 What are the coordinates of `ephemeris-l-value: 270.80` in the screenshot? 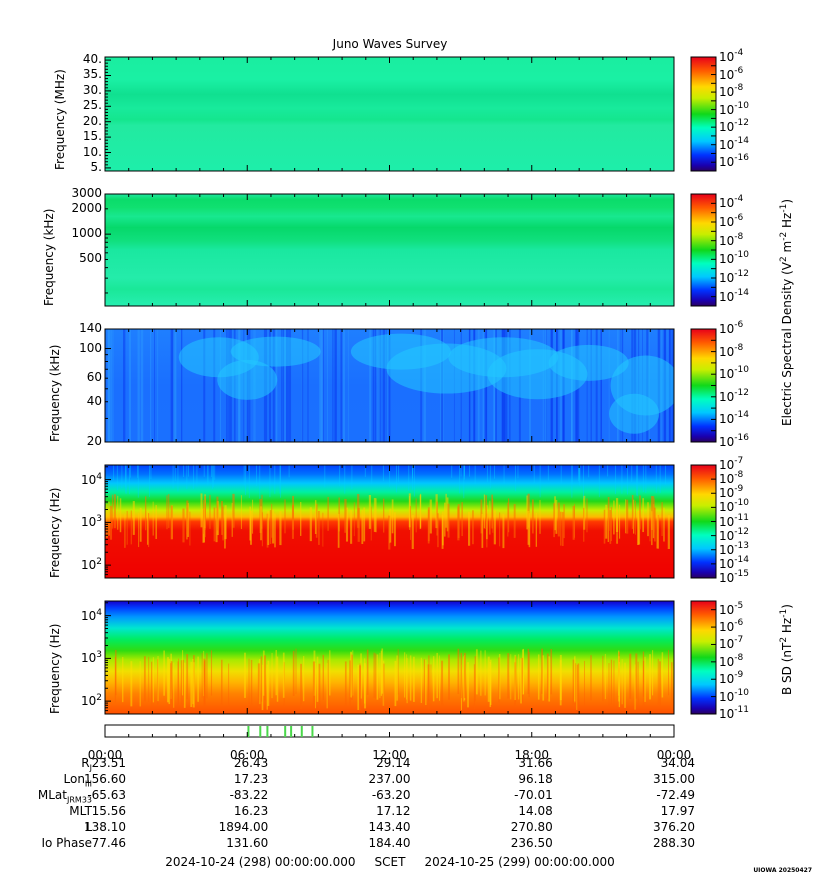 It's located at (531, 827).